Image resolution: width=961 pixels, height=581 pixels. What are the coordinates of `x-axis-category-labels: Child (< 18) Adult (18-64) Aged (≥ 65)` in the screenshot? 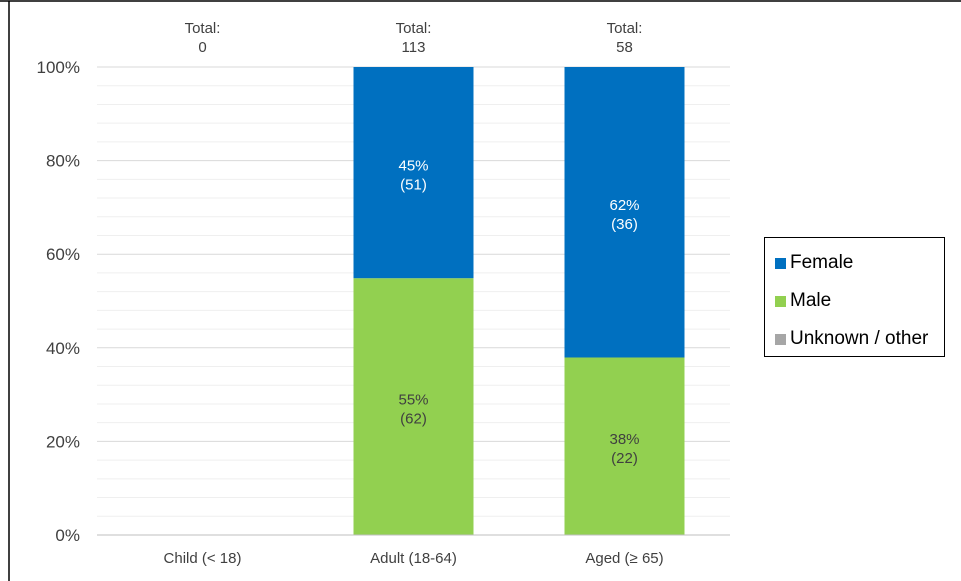 It's located at (414, 558).